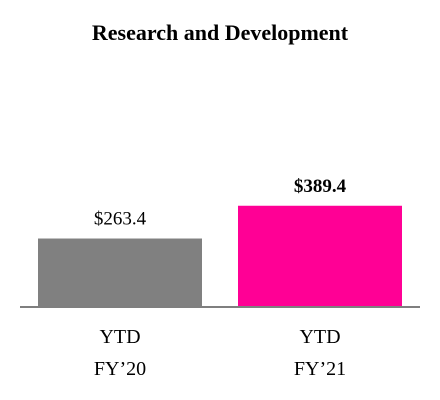  Describe the element at coordinates (319, 337) in the screenshot. I see `category-label-2-line1: YTD` at that location.